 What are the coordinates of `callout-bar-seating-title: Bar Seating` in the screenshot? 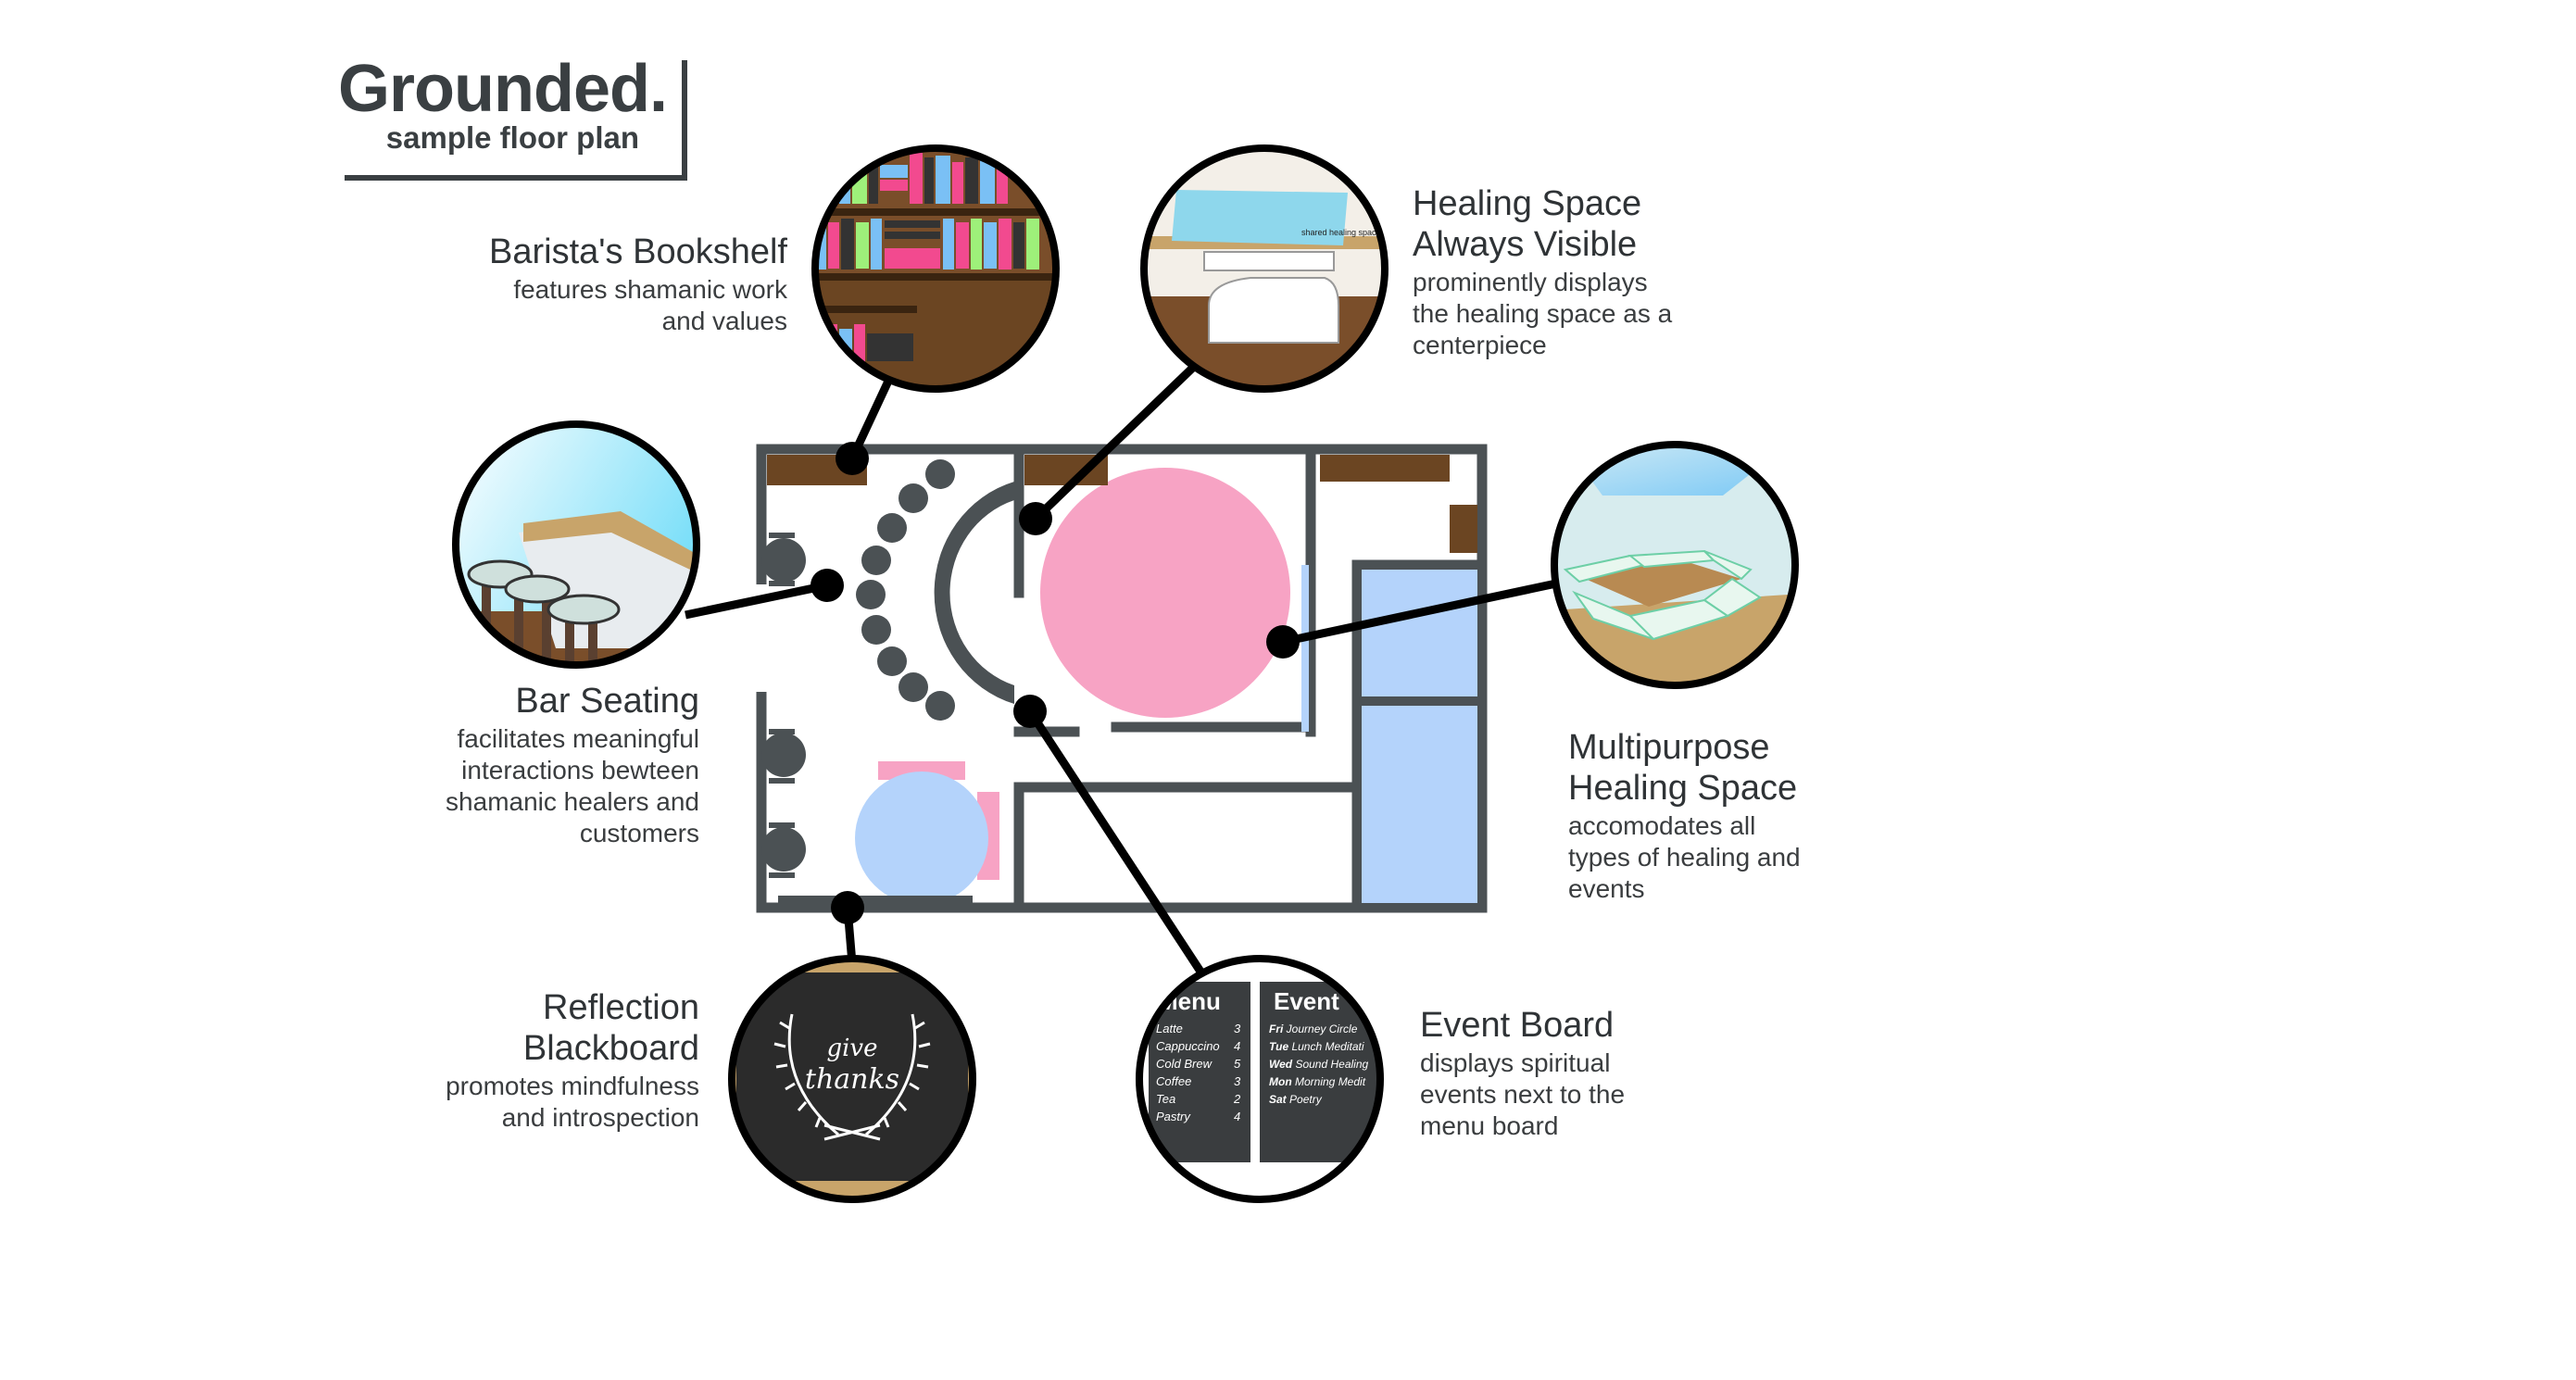 It's located at (607, 701).